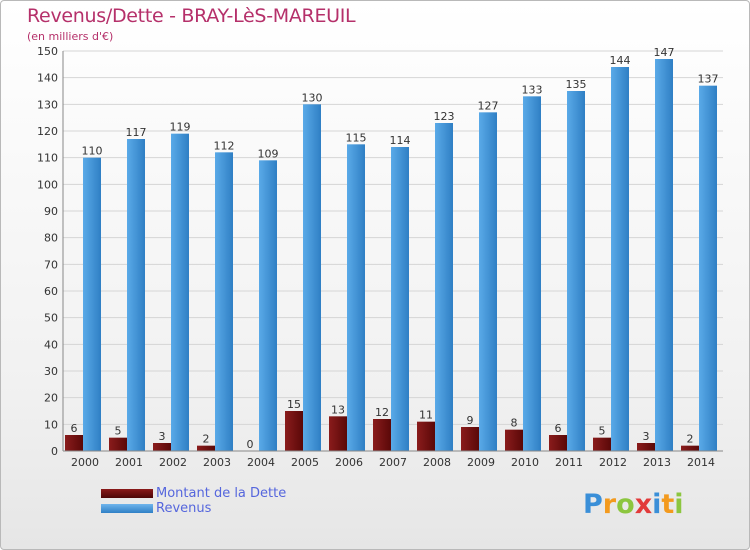 This screenshot has height=550, width=750. Describe the element at coordinates (47, 104) in the screenshot. I see `y-tick-label: 130` at that location.